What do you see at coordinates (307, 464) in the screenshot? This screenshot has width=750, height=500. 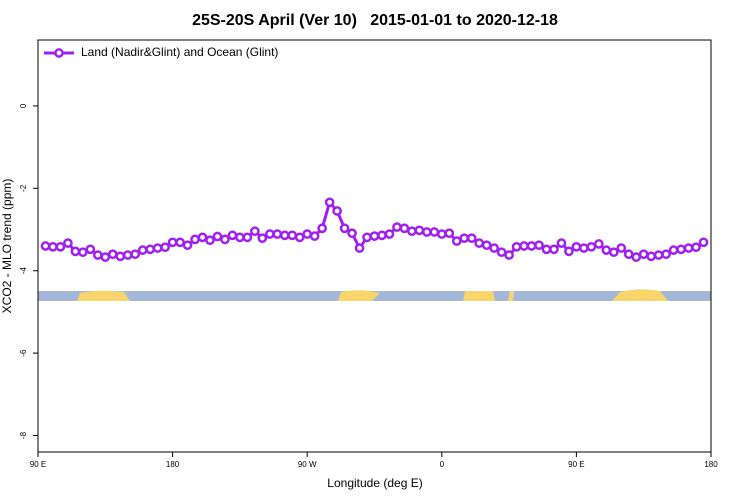 I see `x-tick-label: 90 W` at bounding box center [307, 464].